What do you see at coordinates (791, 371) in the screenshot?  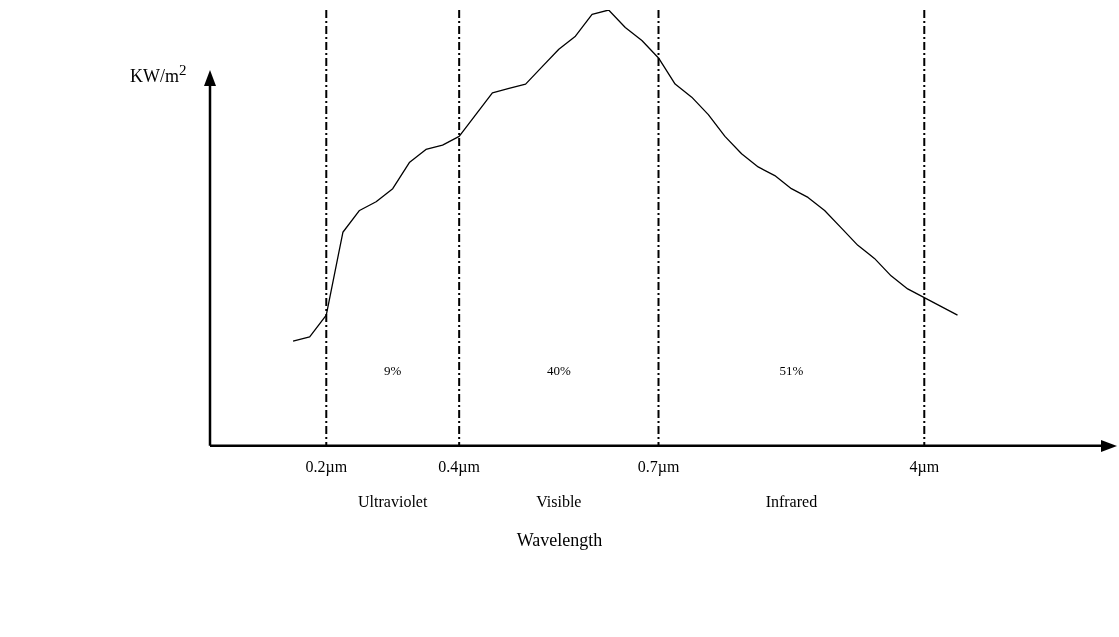 I see `annotation: 51%` at bounding box center [791, 371].